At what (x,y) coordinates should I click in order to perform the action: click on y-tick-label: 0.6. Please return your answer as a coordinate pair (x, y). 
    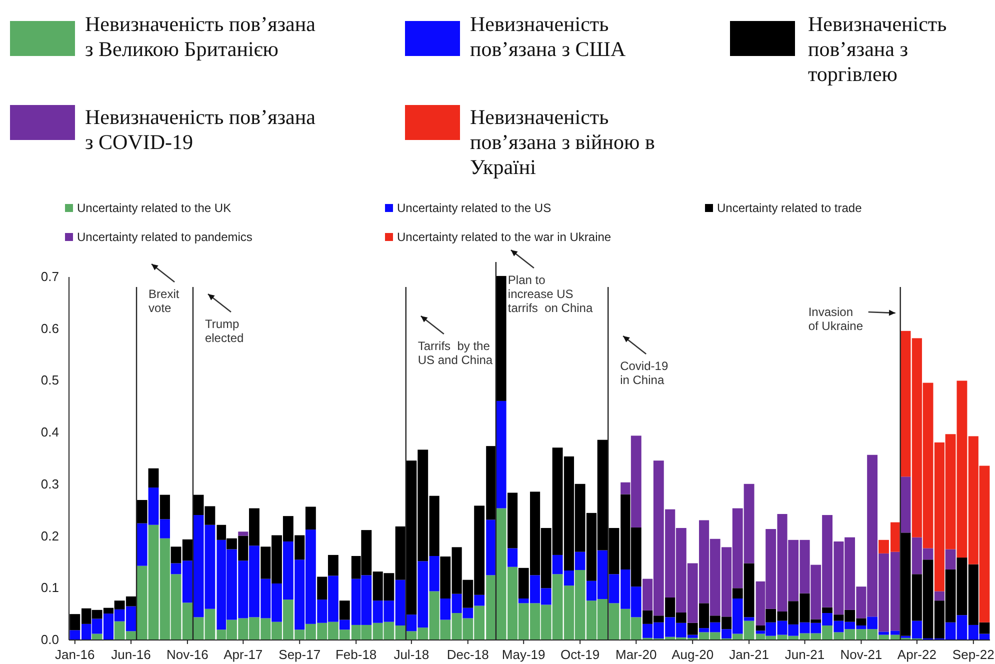
    Looking at the image, I should click on (49, 328).